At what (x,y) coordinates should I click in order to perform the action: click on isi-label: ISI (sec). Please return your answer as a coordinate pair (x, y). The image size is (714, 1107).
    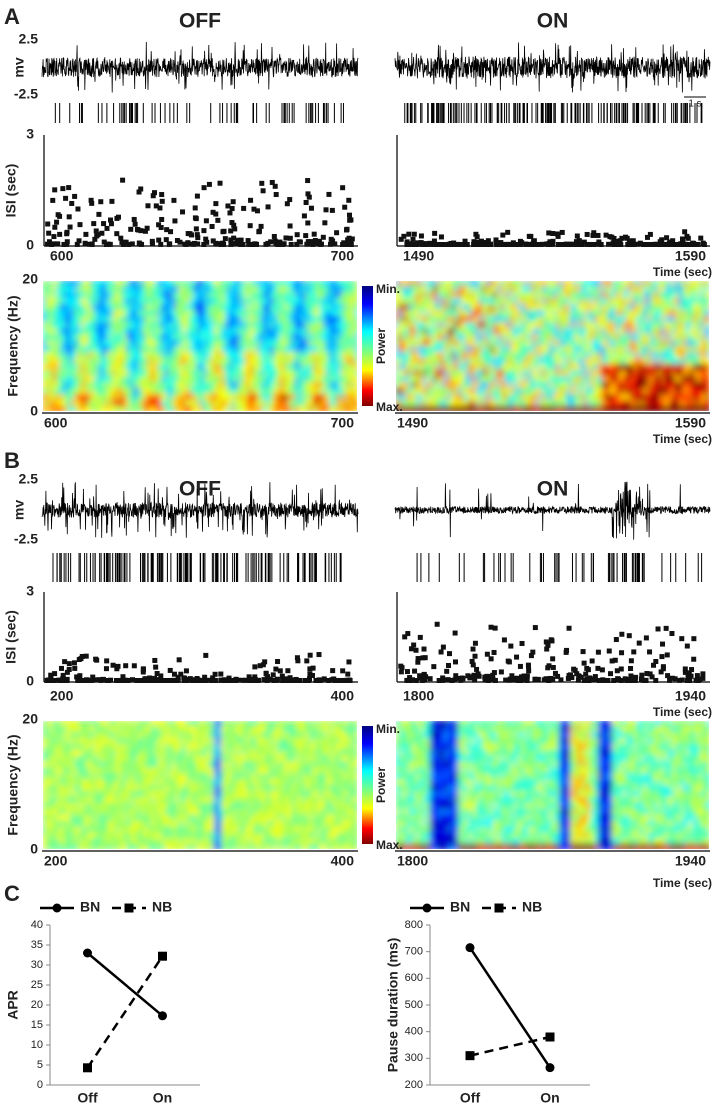
    Looking at the image, I should click on (11, 191).